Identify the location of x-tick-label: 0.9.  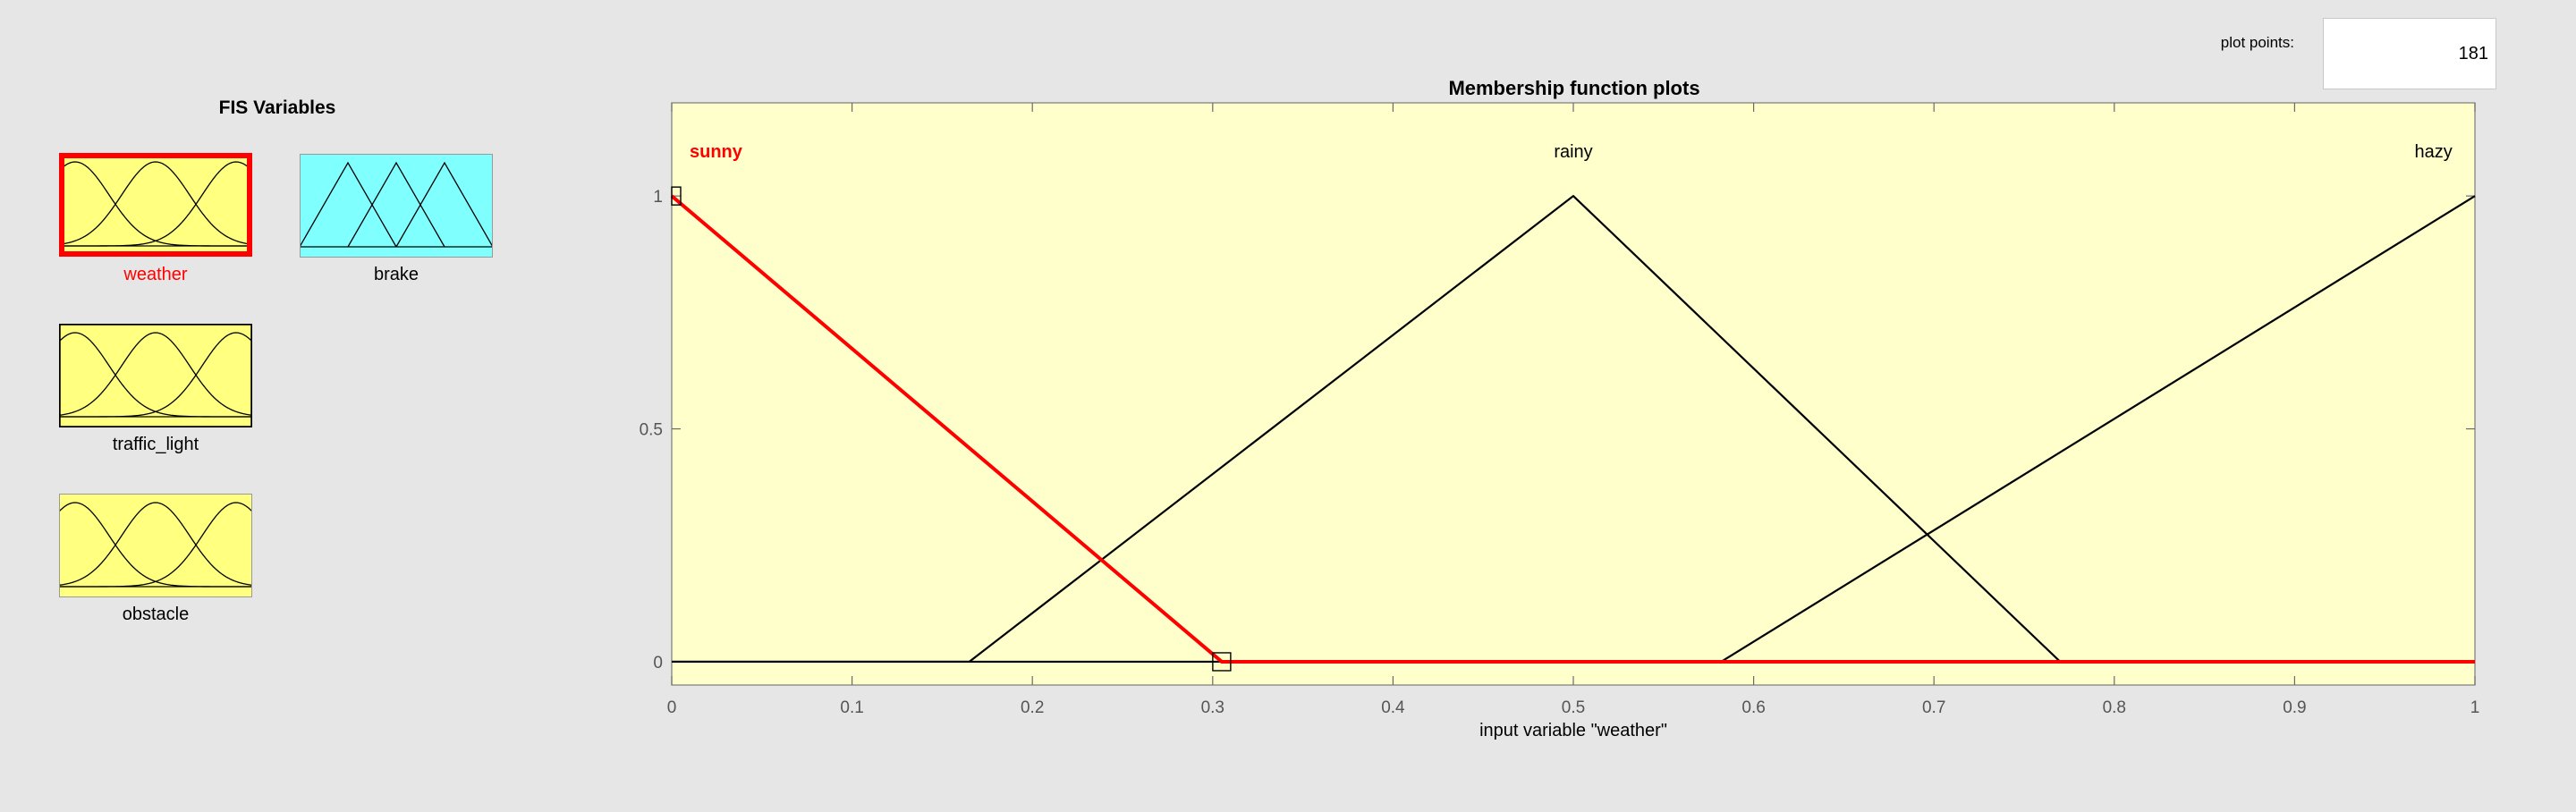
(2294, 707).